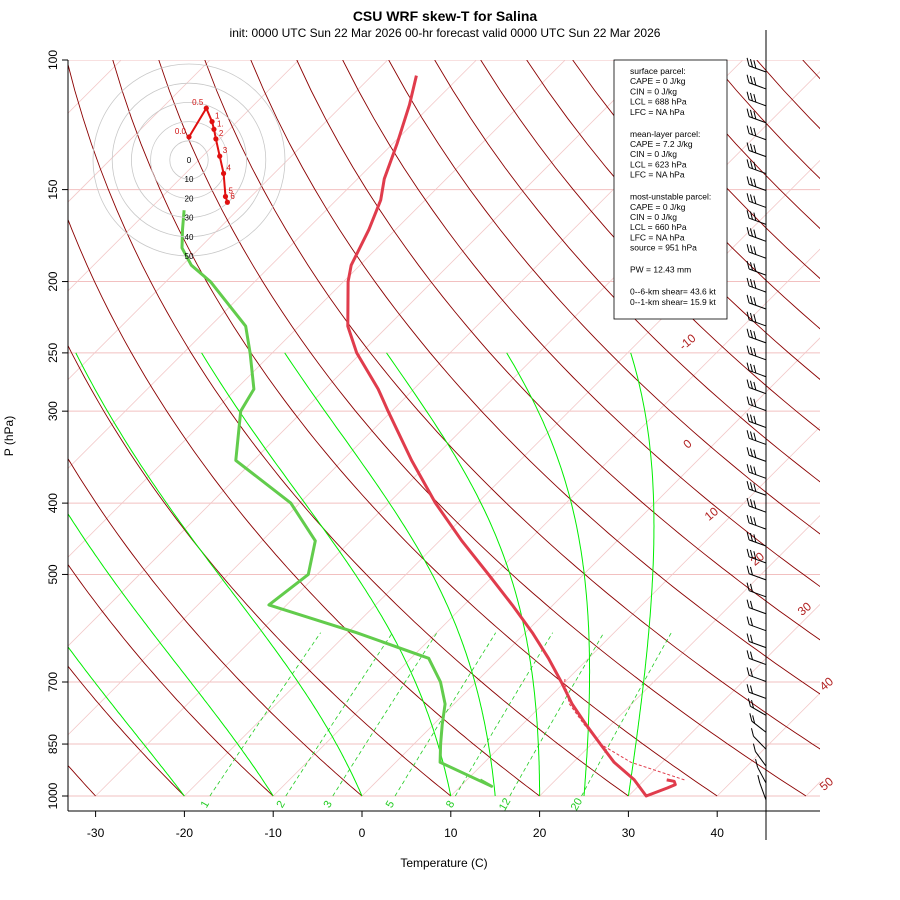  I want to click on mixing-ratio-label: 1, so click(205, 804).